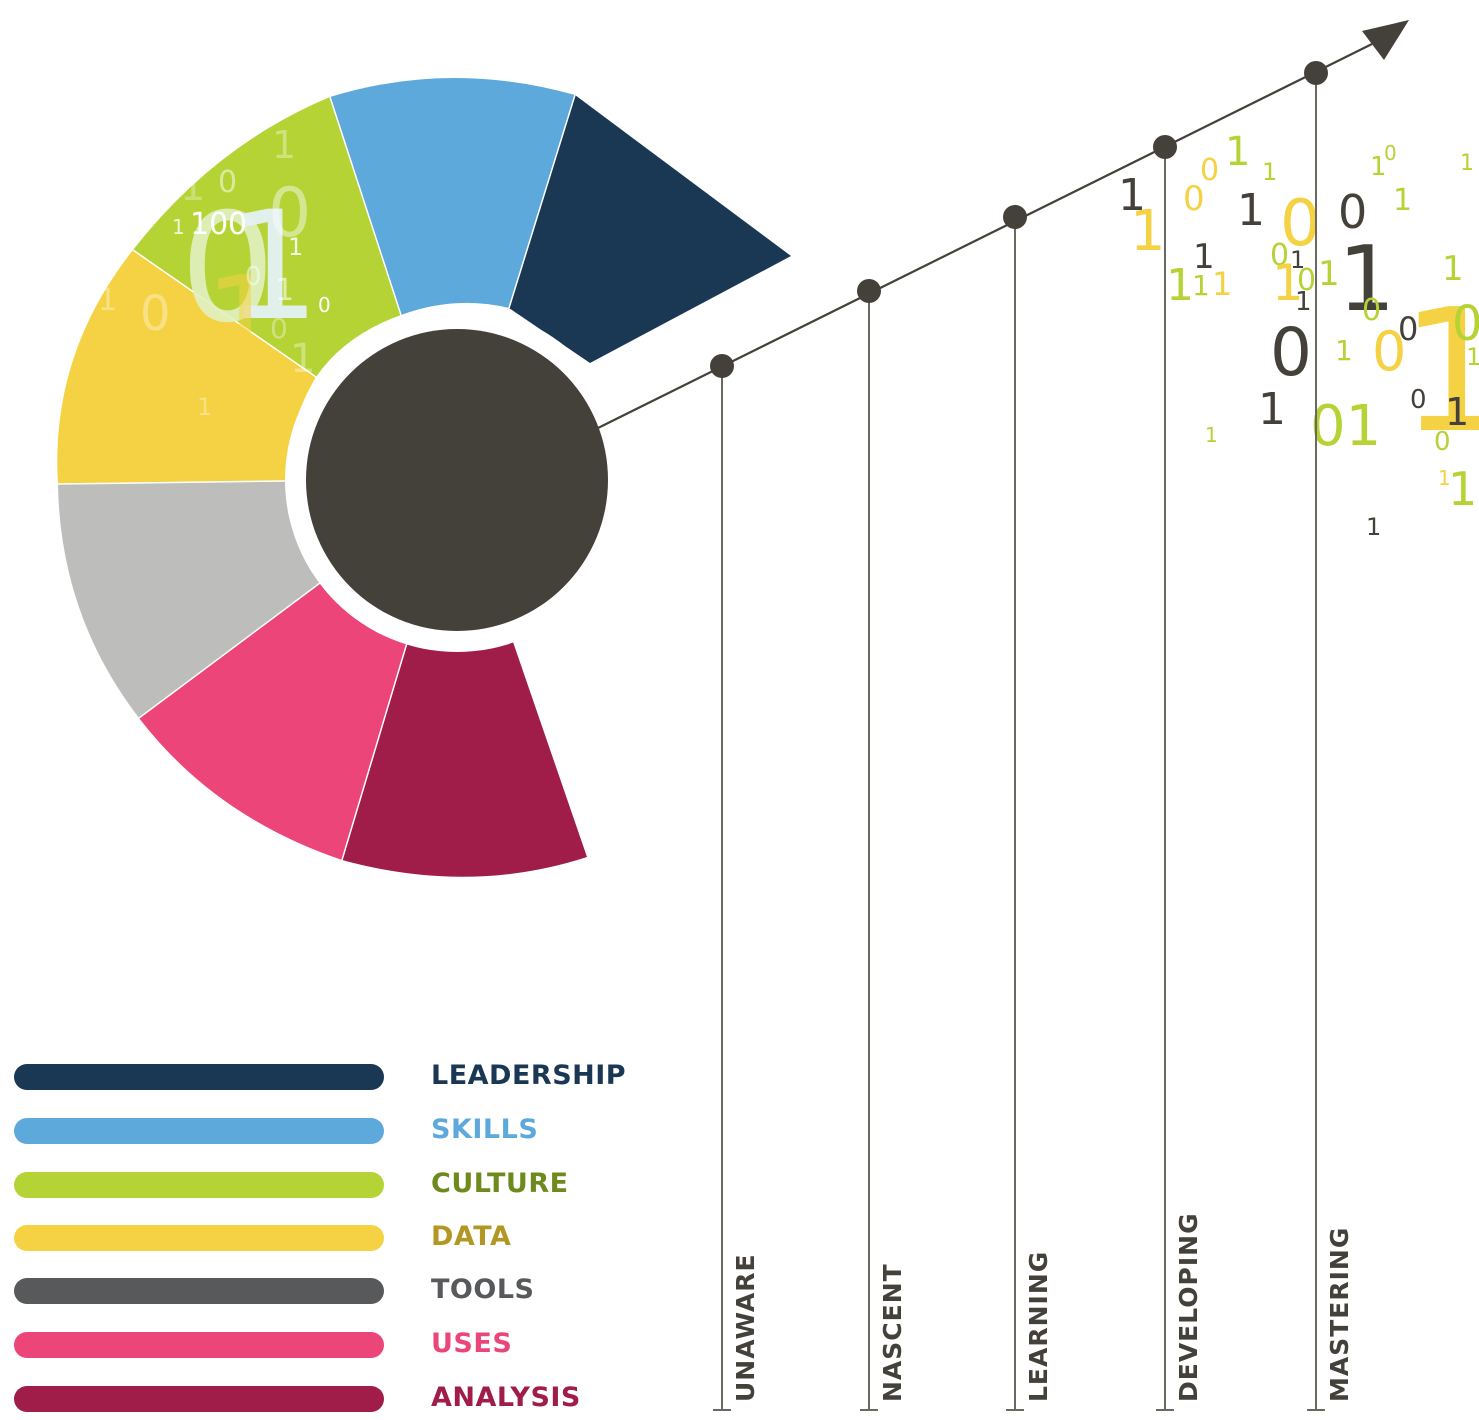 Image resolution: width=1479 pixels, height=1420 pixels. I want to click on stage-label: NASCENT, so click(892, 1332).